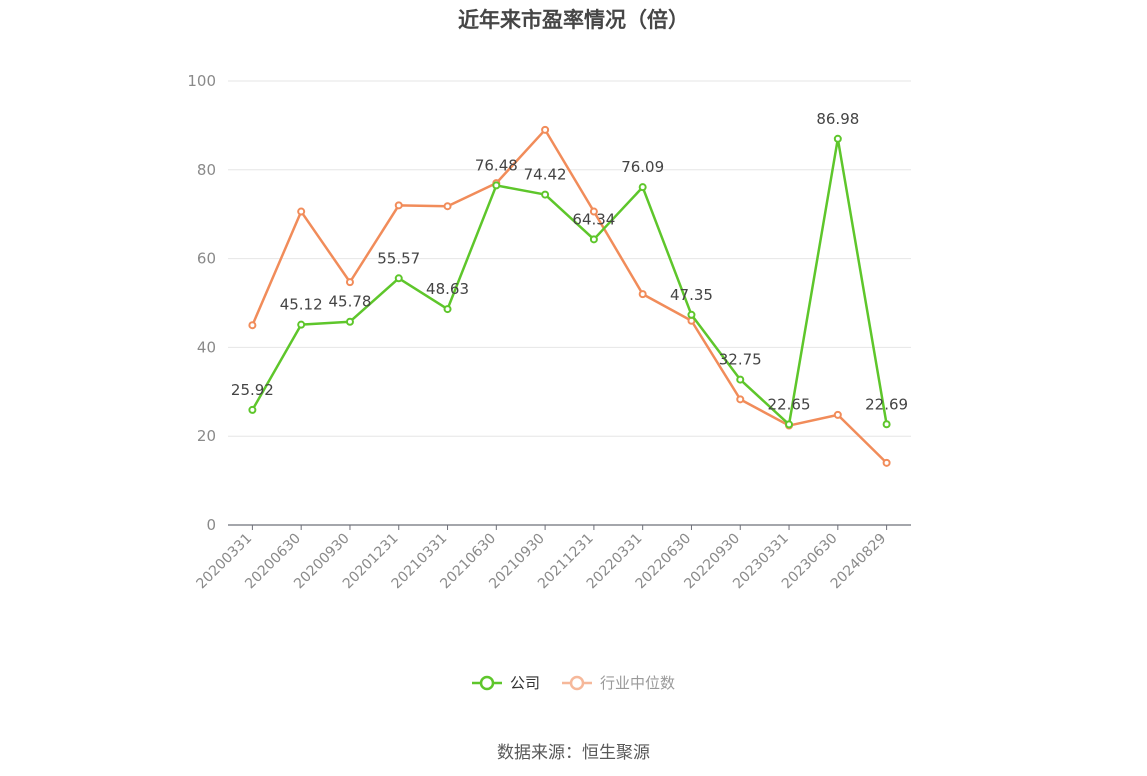 This screenshot has height=776, width=1147. I want to click on data-label: 45.78, so click(349, 302).